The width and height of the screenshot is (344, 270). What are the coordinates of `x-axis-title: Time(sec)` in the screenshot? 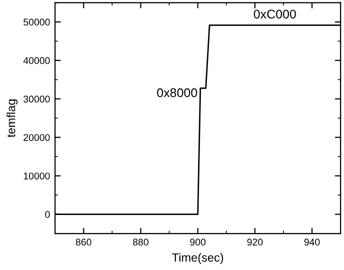 It's located at (198, 258).